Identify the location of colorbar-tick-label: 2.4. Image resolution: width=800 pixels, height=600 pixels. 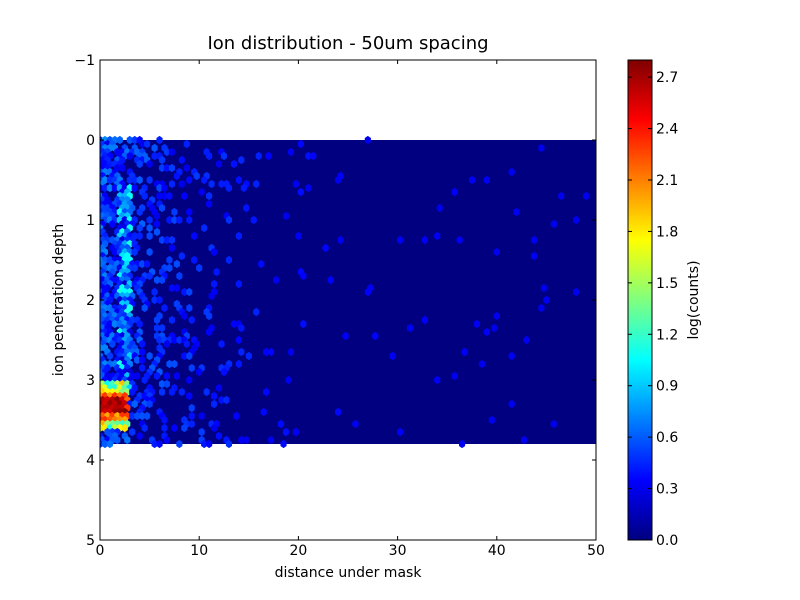
(667, 130).